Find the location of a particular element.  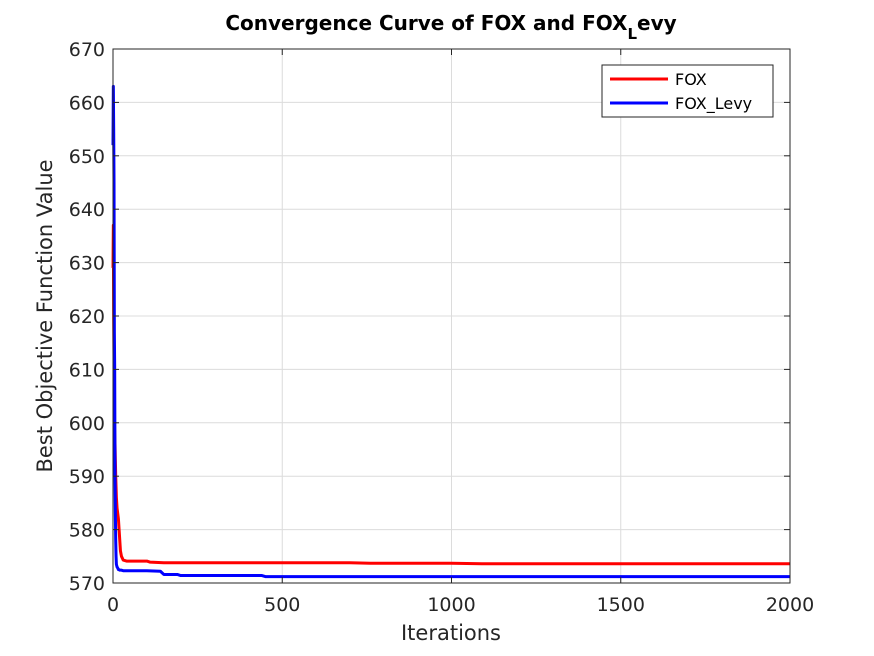

chart-title-main: Convergence Curve of FOX and FOX is located at coordinates (426, 23).